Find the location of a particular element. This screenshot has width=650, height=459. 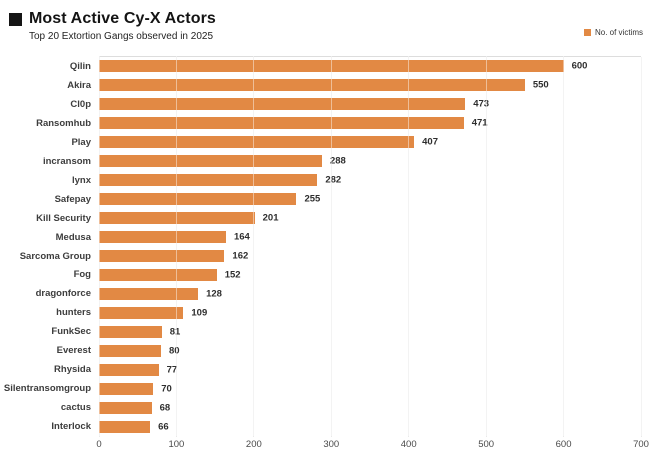

category-label: Medusa is located at coordinates (73, 237).